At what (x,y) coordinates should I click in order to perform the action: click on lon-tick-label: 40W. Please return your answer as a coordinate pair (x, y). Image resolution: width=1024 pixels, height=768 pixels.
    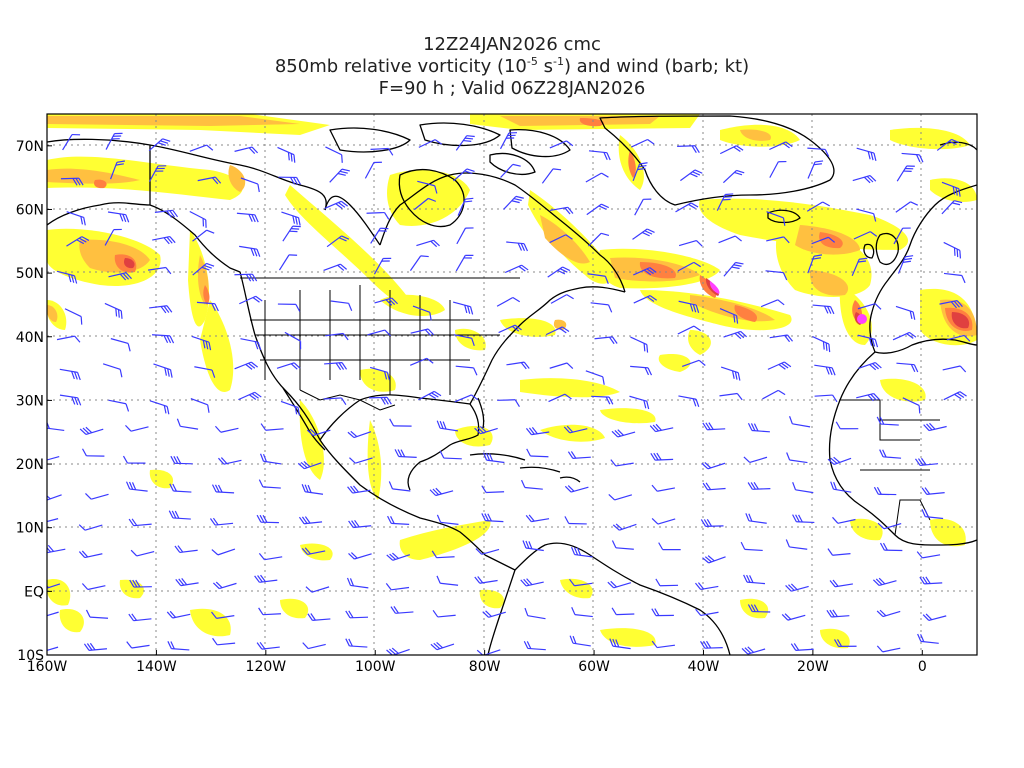
    Looking at the image, I should click on (704, 667).